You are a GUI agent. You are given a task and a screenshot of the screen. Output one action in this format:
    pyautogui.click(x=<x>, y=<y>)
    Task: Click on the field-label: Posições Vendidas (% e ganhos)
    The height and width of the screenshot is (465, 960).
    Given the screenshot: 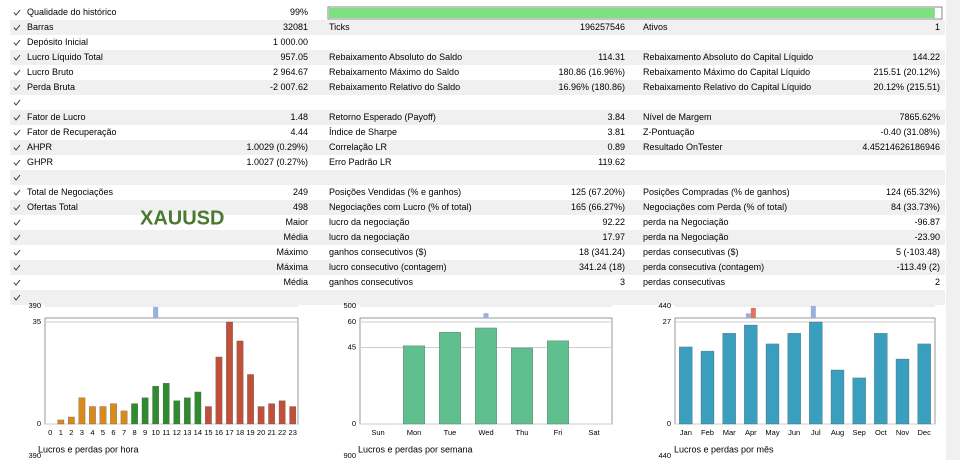 What is the action you would take?
    pyautogui.click(x=395, y=192)
    